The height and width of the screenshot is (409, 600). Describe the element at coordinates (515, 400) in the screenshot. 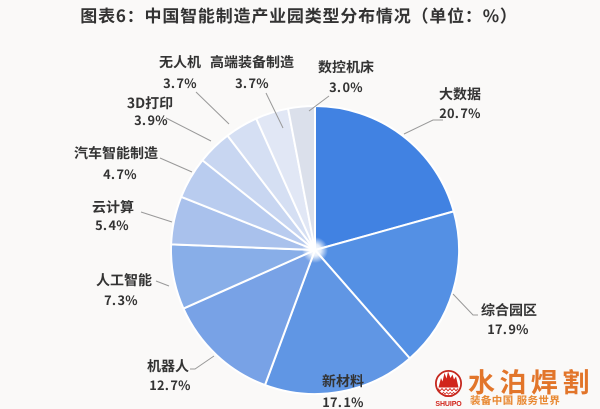

I see `svg-text: 装备中国 服务世界` at that location.